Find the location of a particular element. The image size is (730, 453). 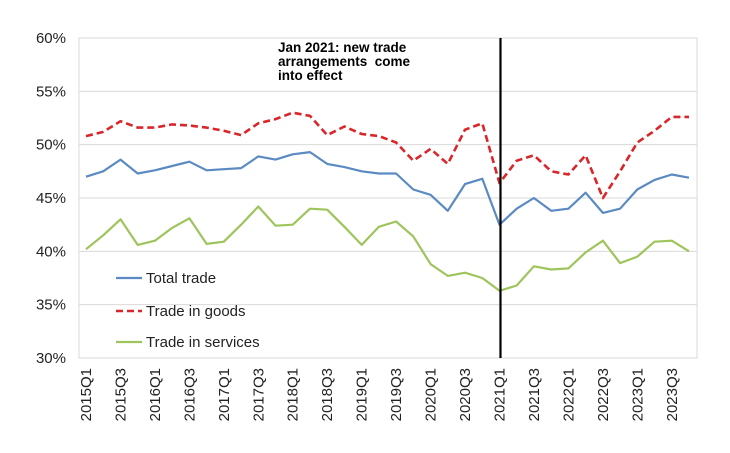

x-tick-label: 2023Q3 is located at coordinates (672, 394).